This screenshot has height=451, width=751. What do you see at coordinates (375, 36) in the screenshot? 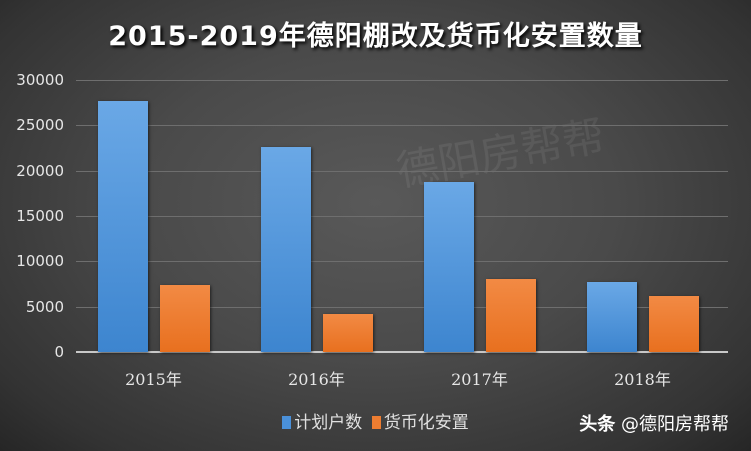
I see `chart-title: 2015-2019年德阳棚改及货币化安置数量` at bounding box center [375, 36].